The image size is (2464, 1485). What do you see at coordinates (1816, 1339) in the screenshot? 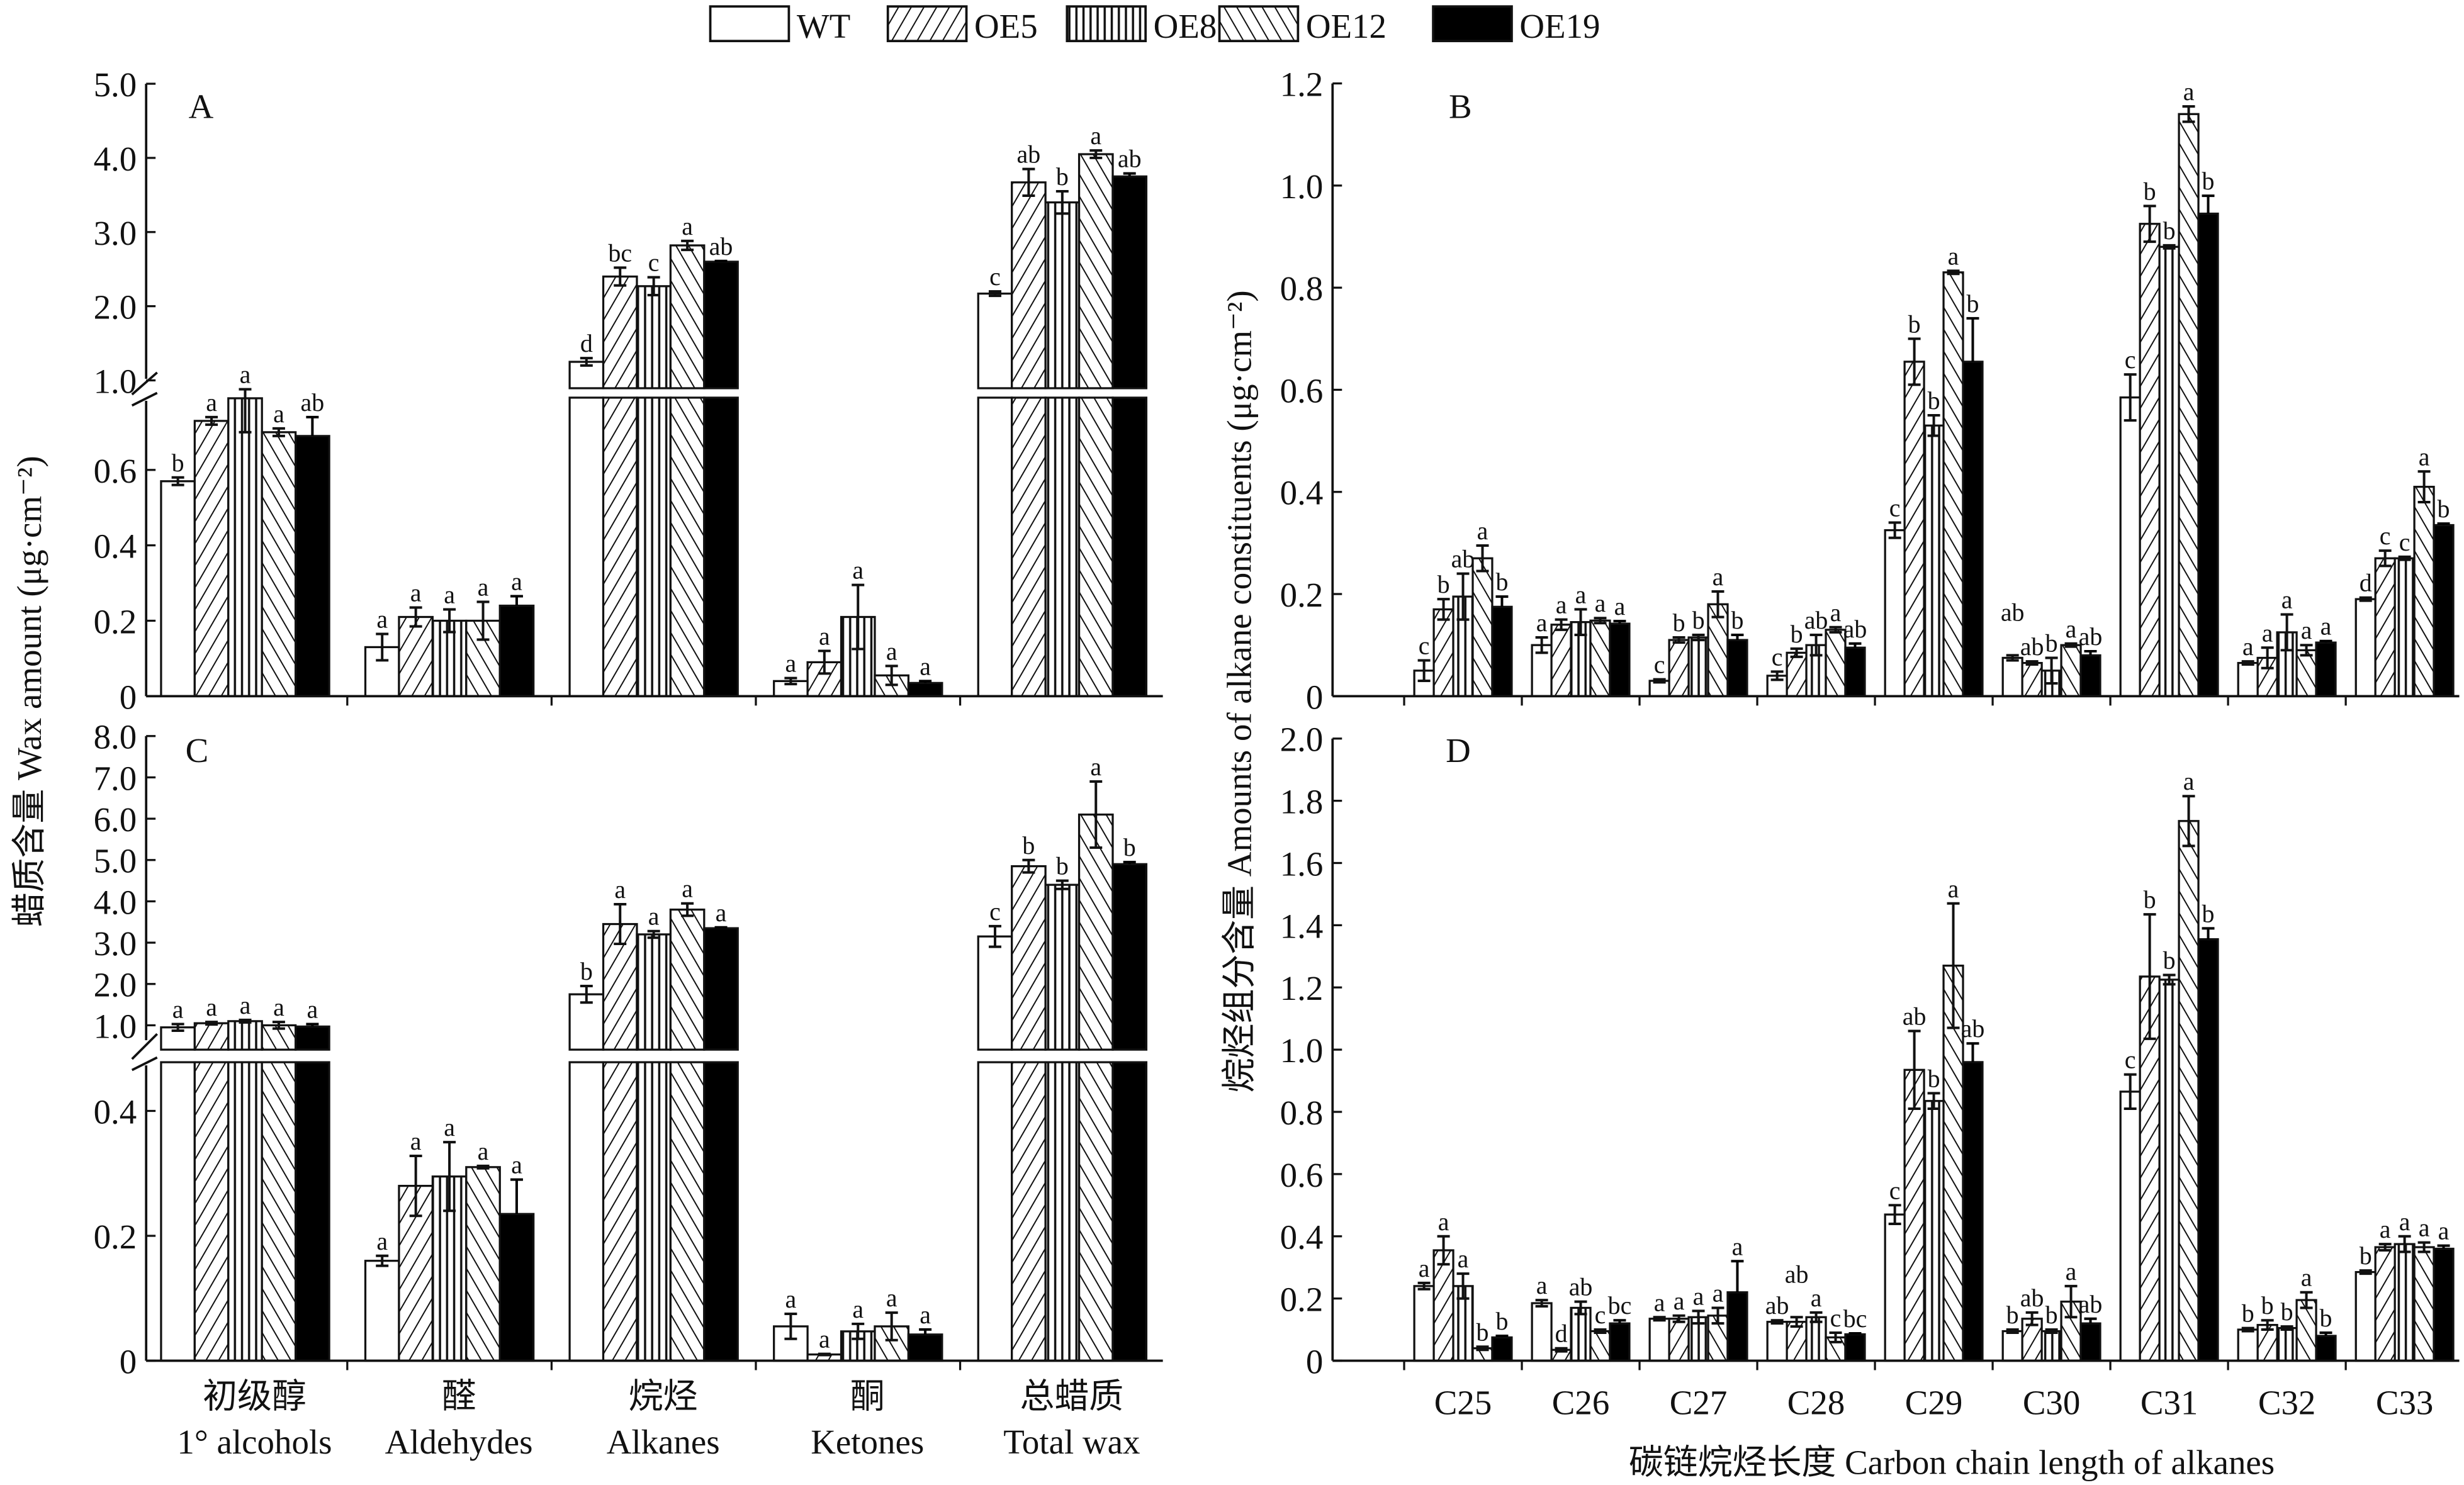
I see `bar-OE8-C28` at bounding box center [1816, 1339].